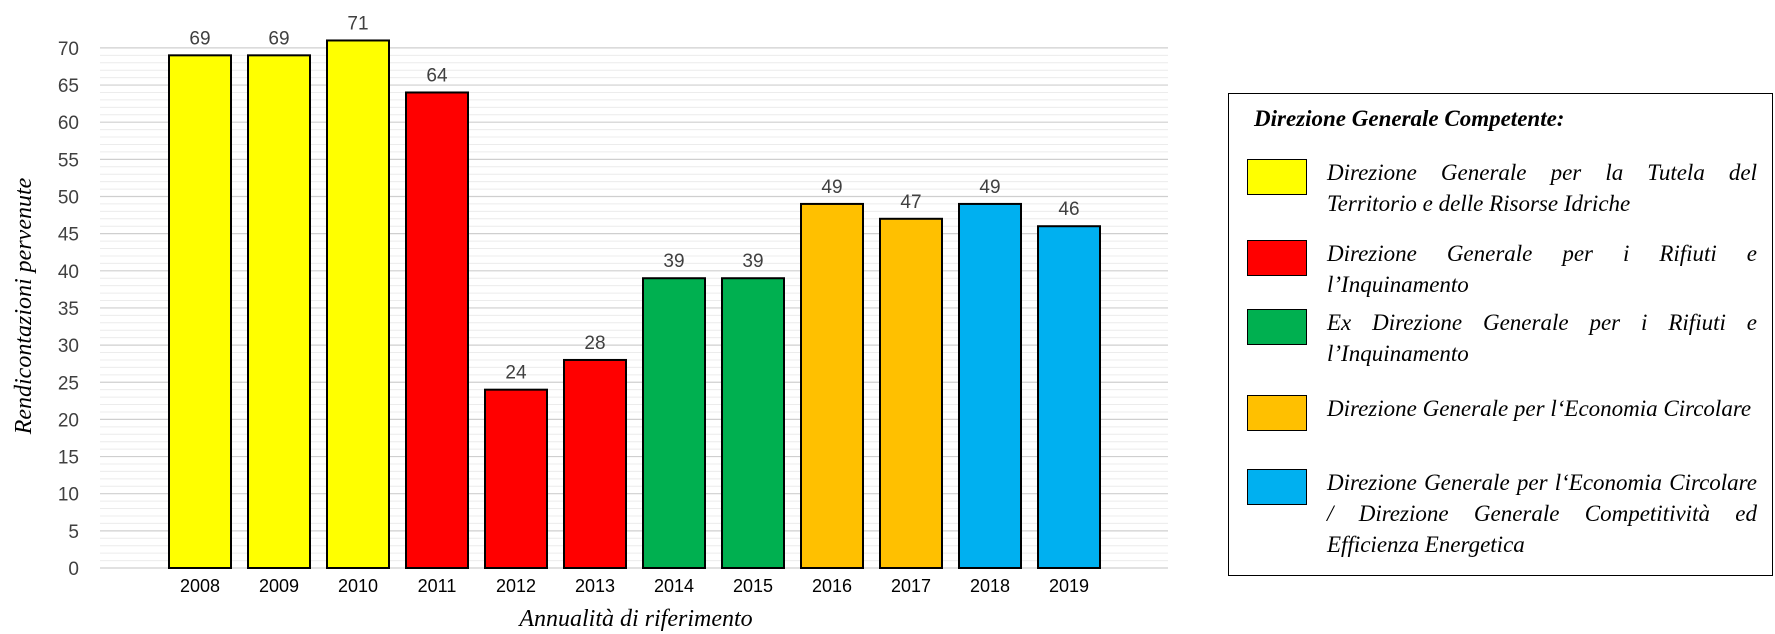  I want to click on legend-swatch-orange, so click(1277, 413).